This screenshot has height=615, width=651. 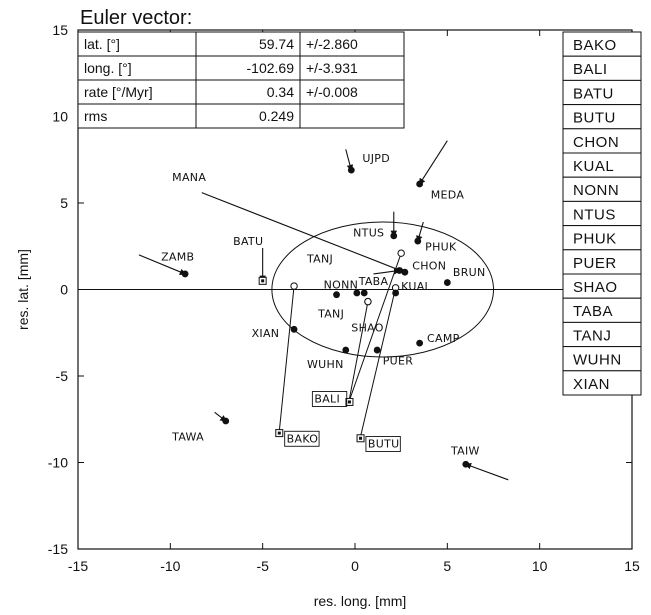 I want to click on euler-label-cell: long. [°], so click(x=108, y=68).